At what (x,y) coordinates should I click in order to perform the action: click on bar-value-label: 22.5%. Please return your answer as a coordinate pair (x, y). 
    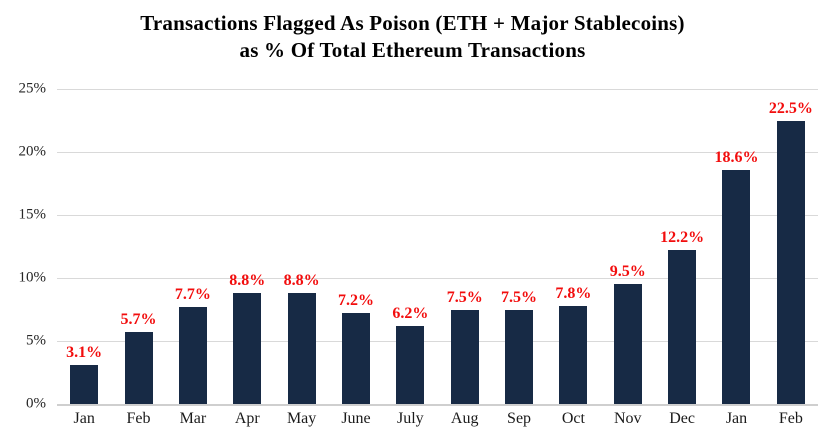
    Looking at the image, I should click on (790, 108).